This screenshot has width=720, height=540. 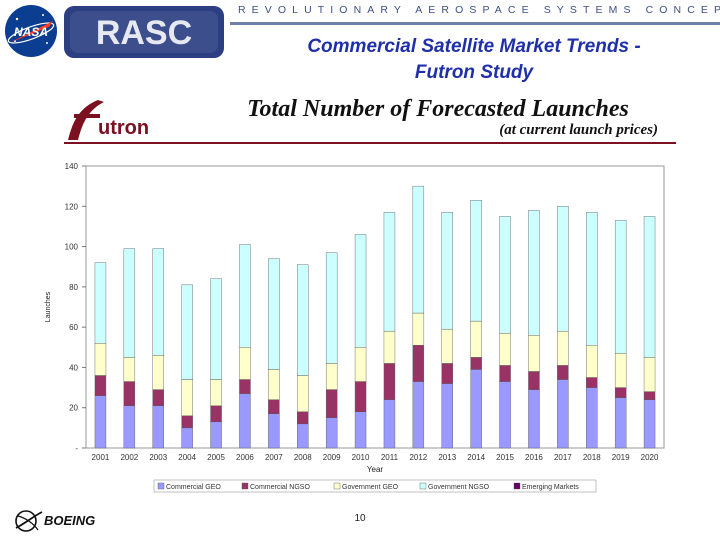 What do you see at coordinates (459, 487) in the screenshot?
I see `legend-entry: Government NGSO` at bounding box center [459, 487].